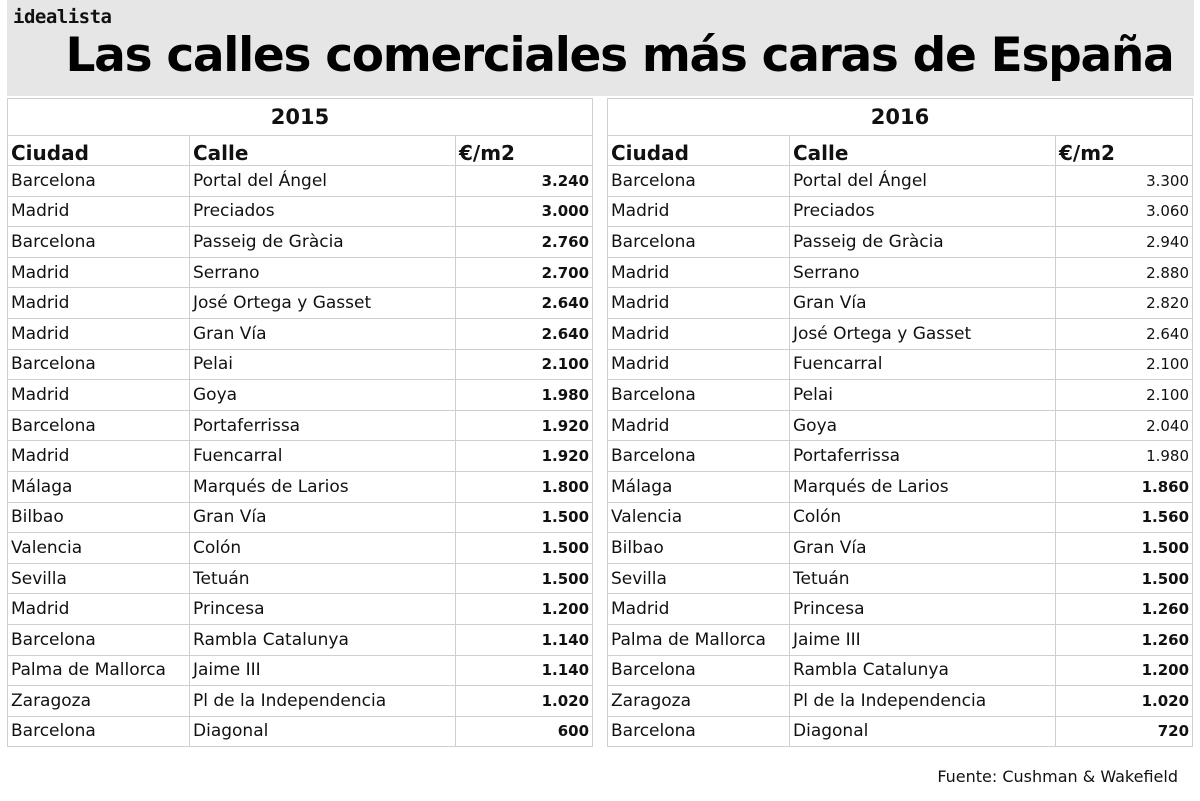 Image resolution: width=1200 pixels, height=801 pixels. I want to click on cell-city: Valencia, so click(98, 548).